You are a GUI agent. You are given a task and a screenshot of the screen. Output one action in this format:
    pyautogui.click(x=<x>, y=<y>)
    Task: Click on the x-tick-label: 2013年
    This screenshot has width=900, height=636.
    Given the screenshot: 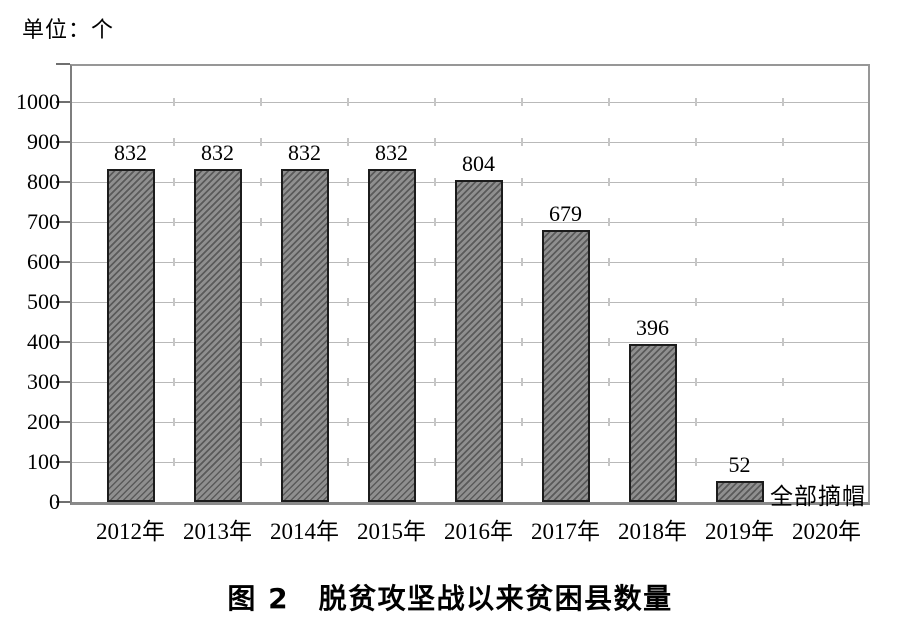 What is the action you would take?
    pyautogui.click(x=217, y=531)
    